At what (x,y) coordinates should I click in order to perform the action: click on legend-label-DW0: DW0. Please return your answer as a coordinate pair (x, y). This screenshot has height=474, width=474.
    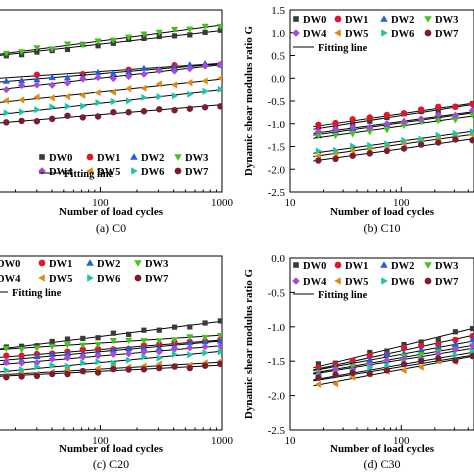
    Looking at the image, I should click on (314, 20).